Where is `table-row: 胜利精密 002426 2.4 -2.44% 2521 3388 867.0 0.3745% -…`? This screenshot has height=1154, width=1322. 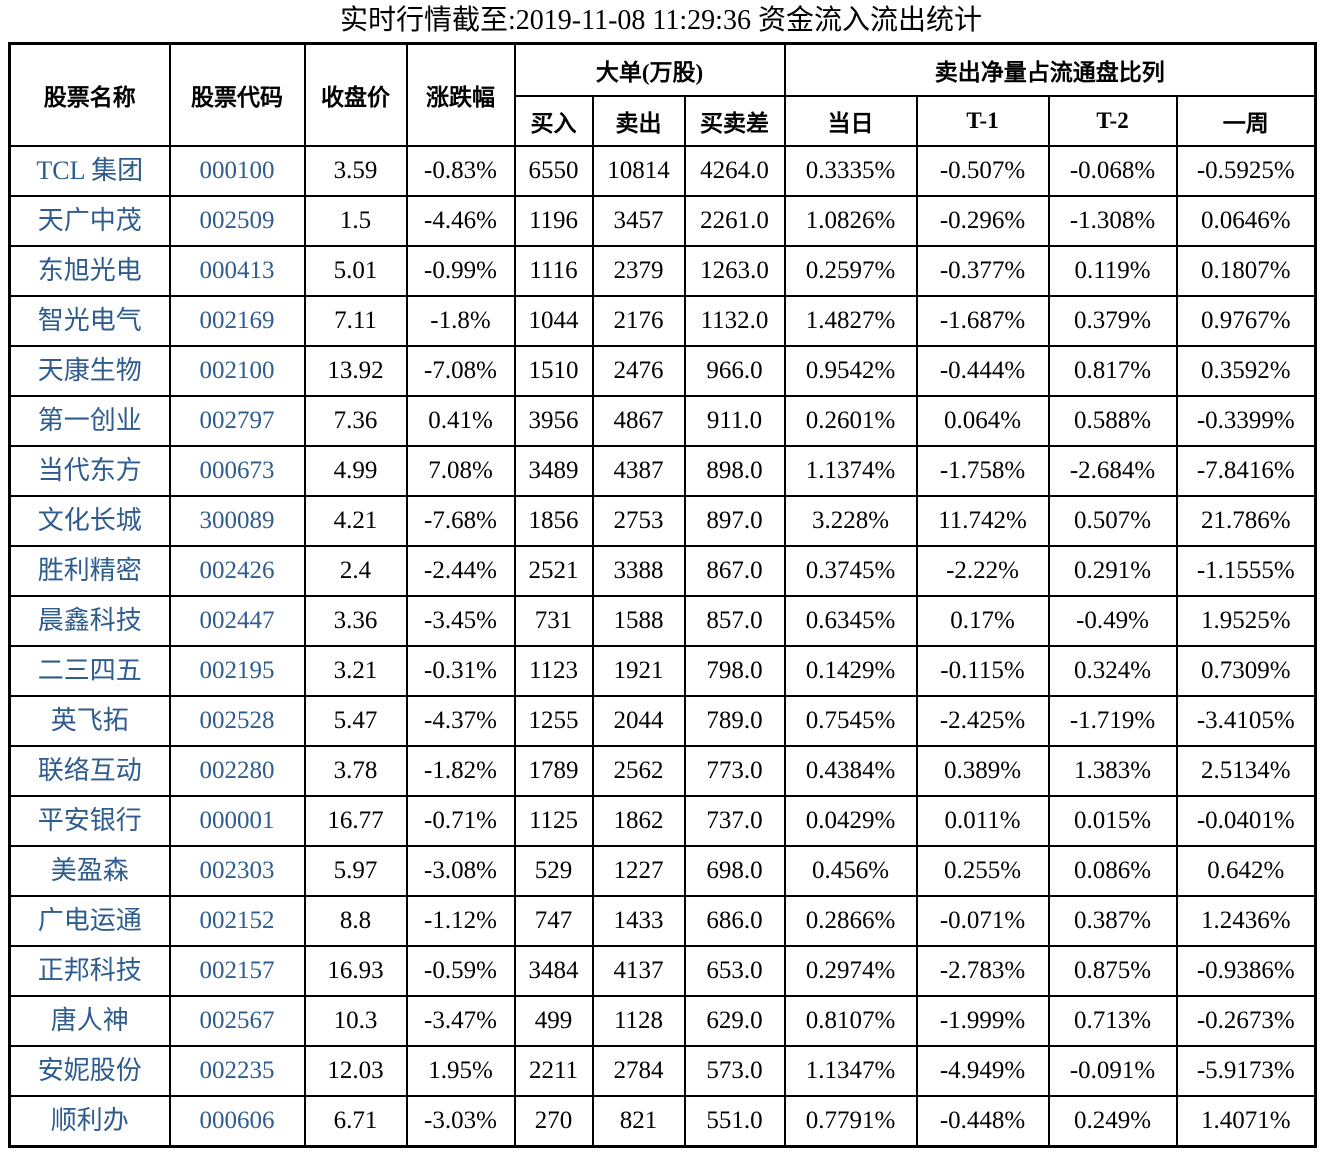
table-row: 胜利精密 002426 2.4 -2.44% 2521 3388 867.0 0.3745% -… is located at coordinates (662, 571).